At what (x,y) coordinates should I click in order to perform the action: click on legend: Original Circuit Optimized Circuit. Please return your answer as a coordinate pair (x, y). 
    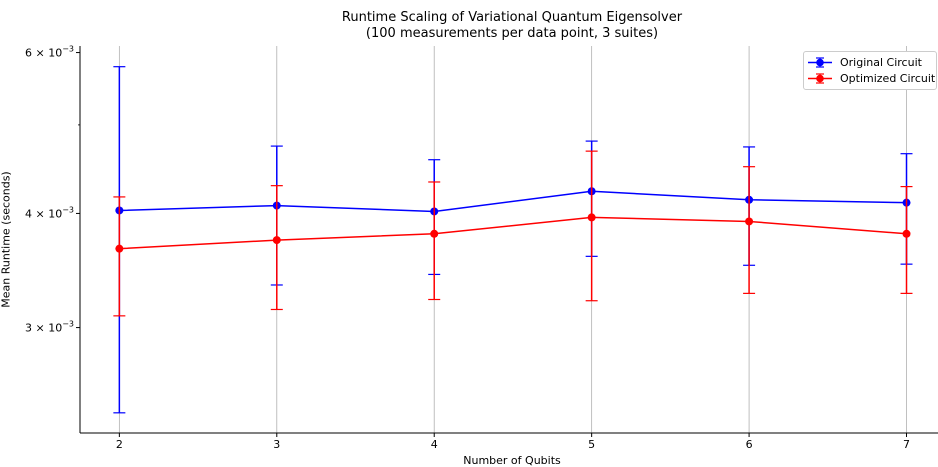
    Looking at the image, I should click on (870, 70).